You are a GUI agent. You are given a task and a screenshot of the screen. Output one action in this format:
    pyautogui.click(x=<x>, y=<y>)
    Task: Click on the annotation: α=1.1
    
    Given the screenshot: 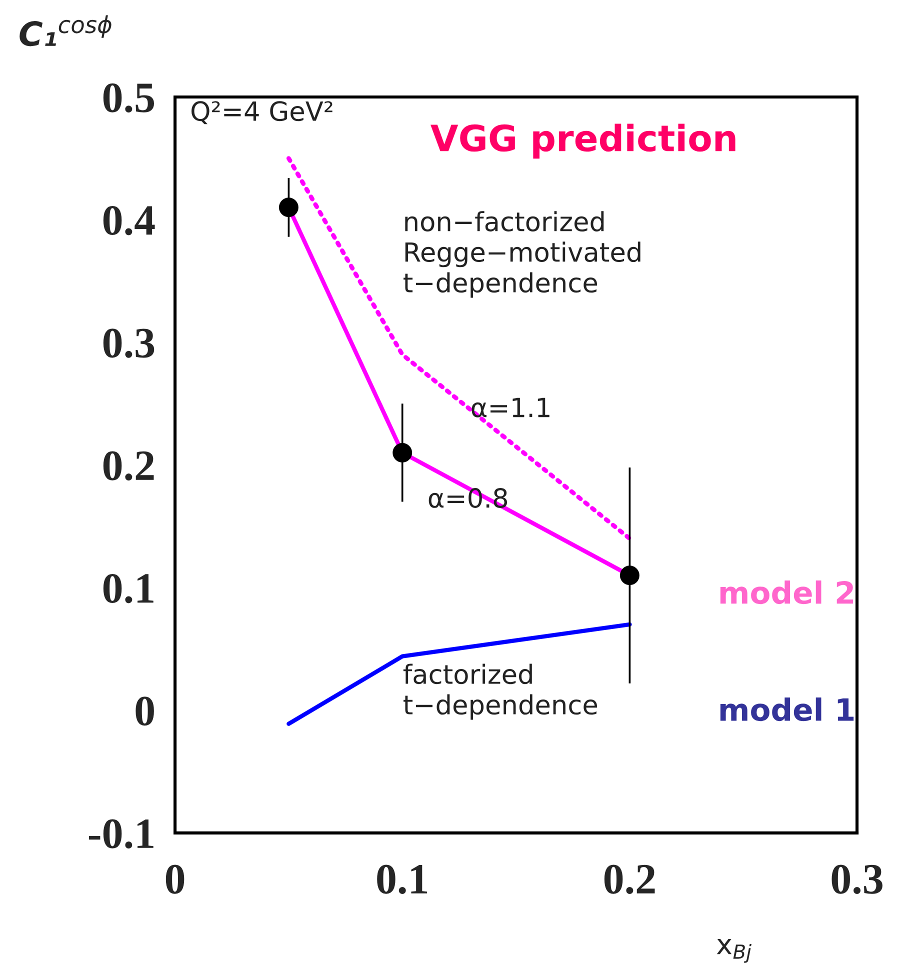 What is the action you would take?
    pyautogui.click(x=511, y=408)
    